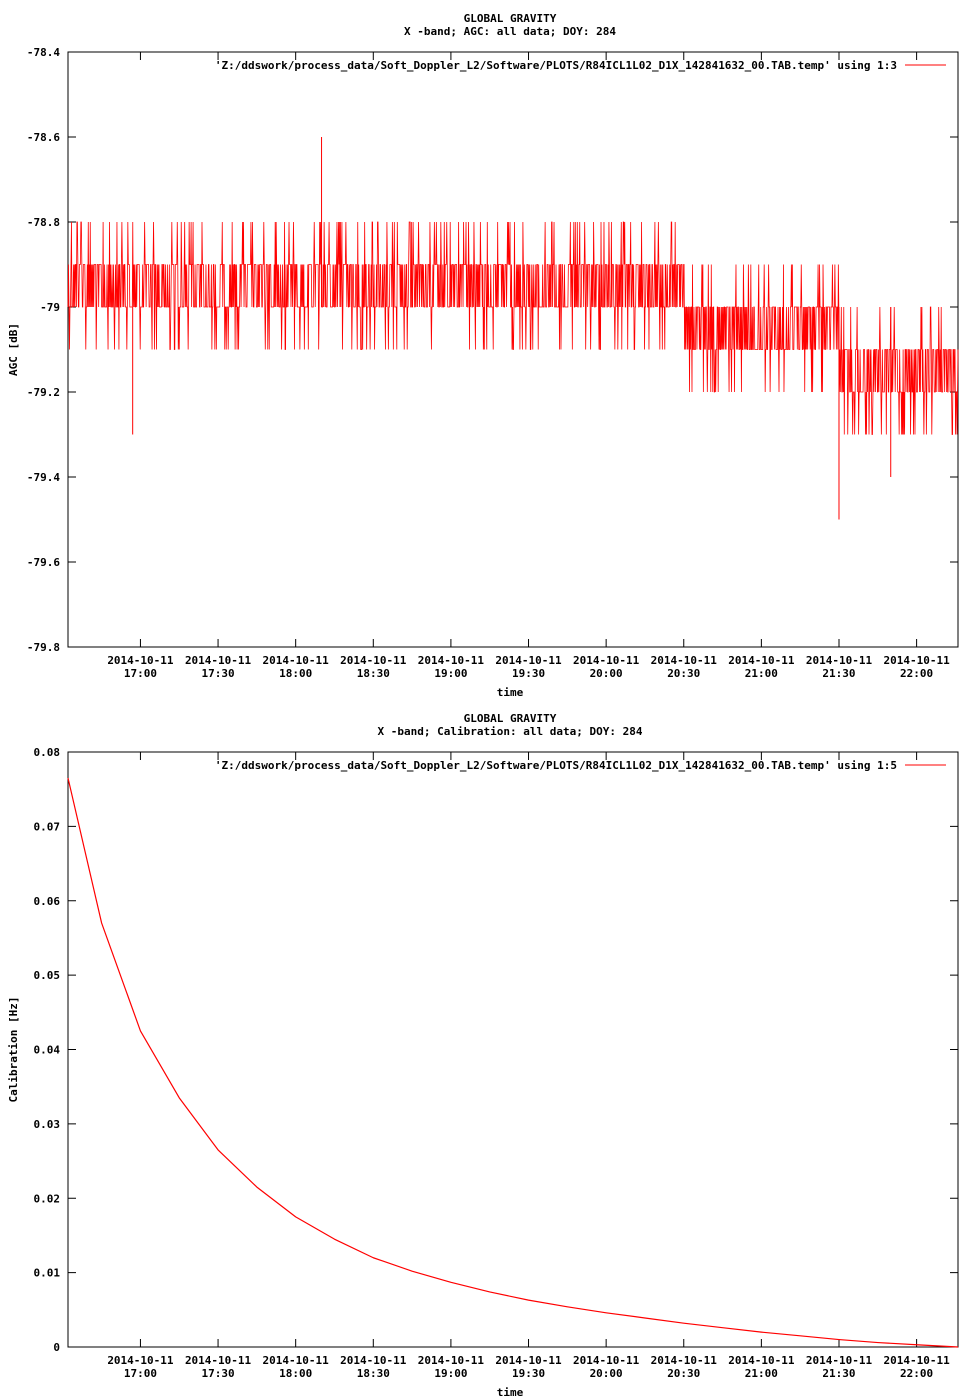 The image size is (980, 1400). I want to click on series-line, so click(513, 328).